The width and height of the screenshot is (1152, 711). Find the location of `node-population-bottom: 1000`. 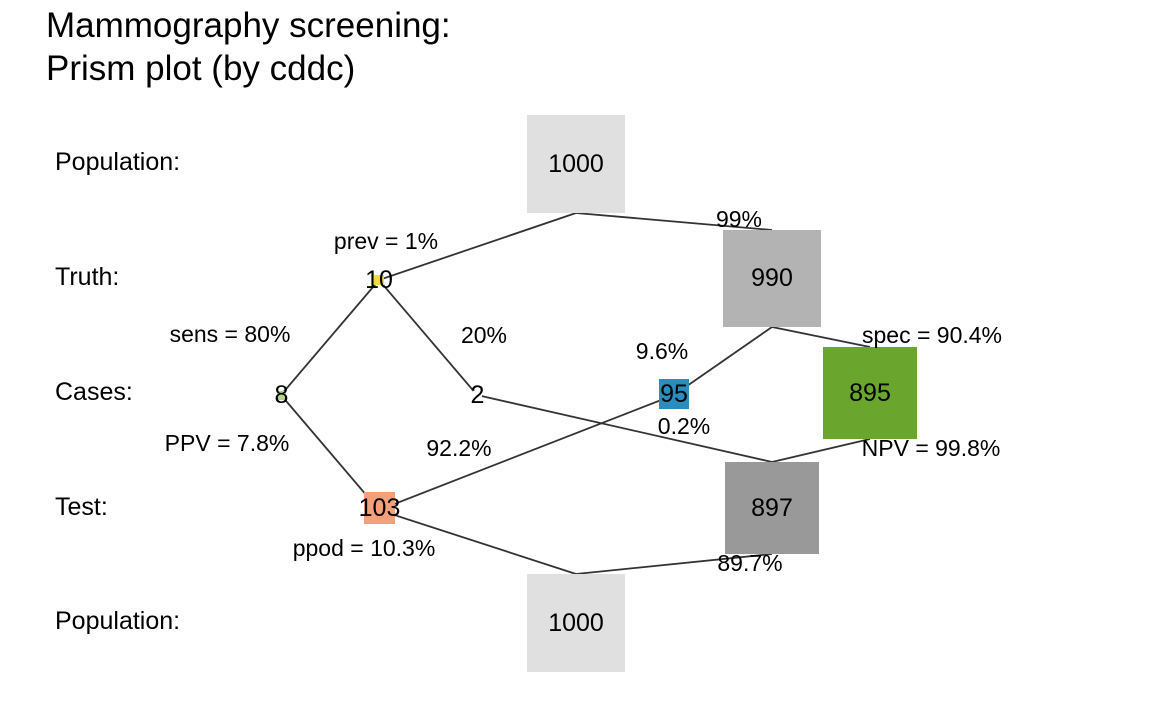

node-population-bottom: 1000 is located at coordinates (576, 623).